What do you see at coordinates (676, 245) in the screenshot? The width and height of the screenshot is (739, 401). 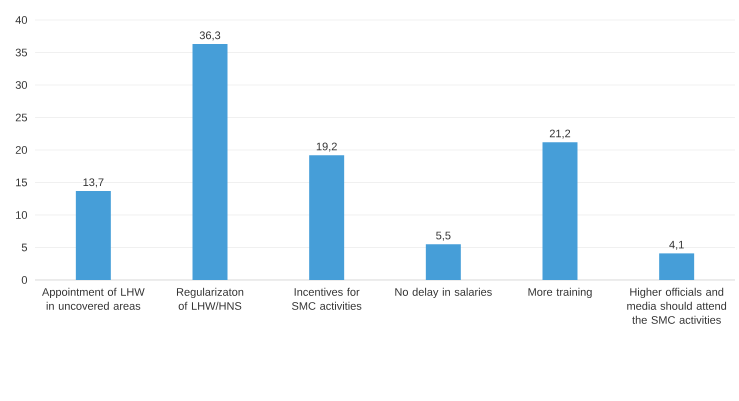 I see `data-label: 4,1` at bounding box center [676, 245].